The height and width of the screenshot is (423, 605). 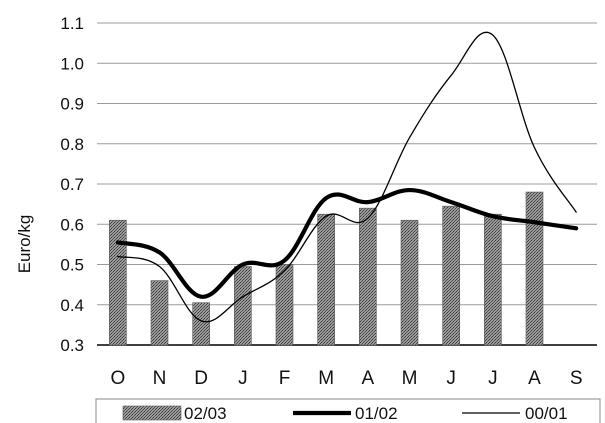 What do you see at coordinates (24, 244) in the screenshot?
I see `y-axis-label: Euro/kg` at bounding box center [24, 244].